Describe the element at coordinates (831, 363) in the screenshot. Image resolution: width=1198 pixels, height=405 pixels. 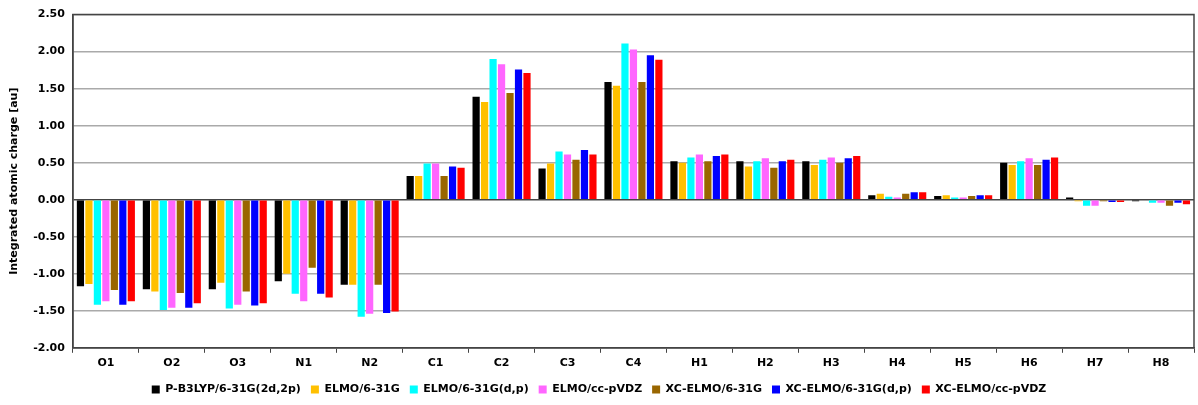
I see `x-tick-label: H3` at that location.